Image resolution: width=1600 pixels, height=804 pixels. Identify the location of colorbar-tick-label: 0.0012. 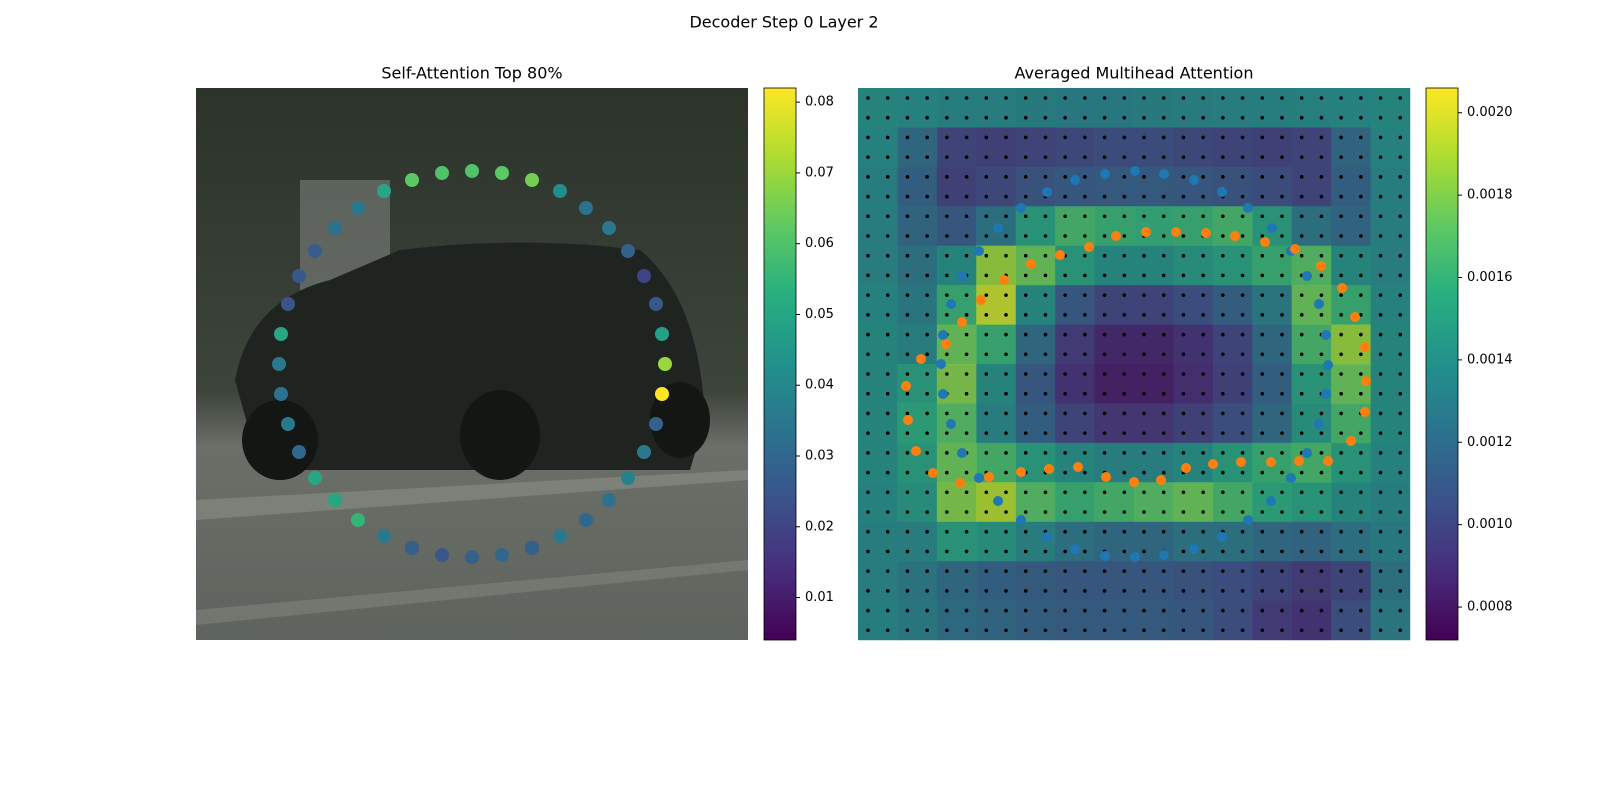
(1490, 442).